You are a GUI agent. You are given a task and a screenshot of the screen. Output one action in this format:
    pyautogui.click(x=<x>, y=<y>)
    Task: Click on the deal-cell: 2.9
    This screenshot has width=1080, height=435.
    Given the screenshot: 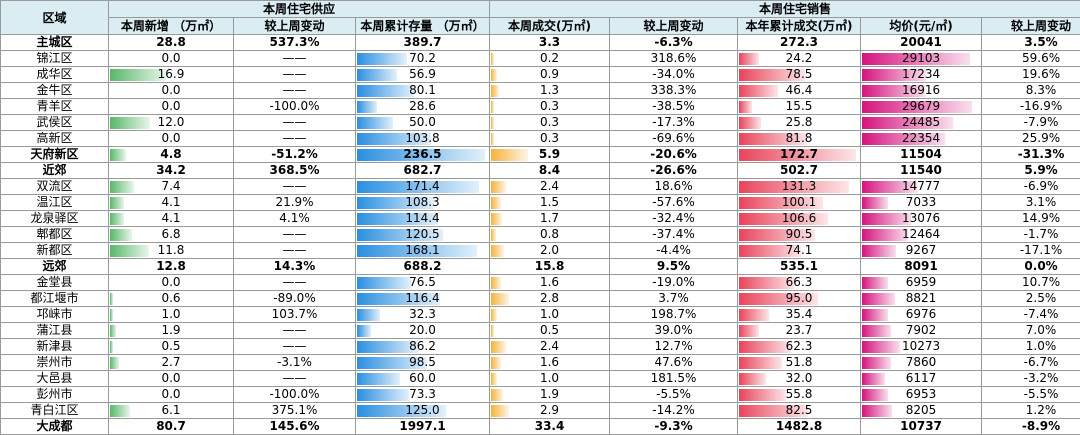 What is the action you would take?
    pyautogui.click(x=550, y=411)
    